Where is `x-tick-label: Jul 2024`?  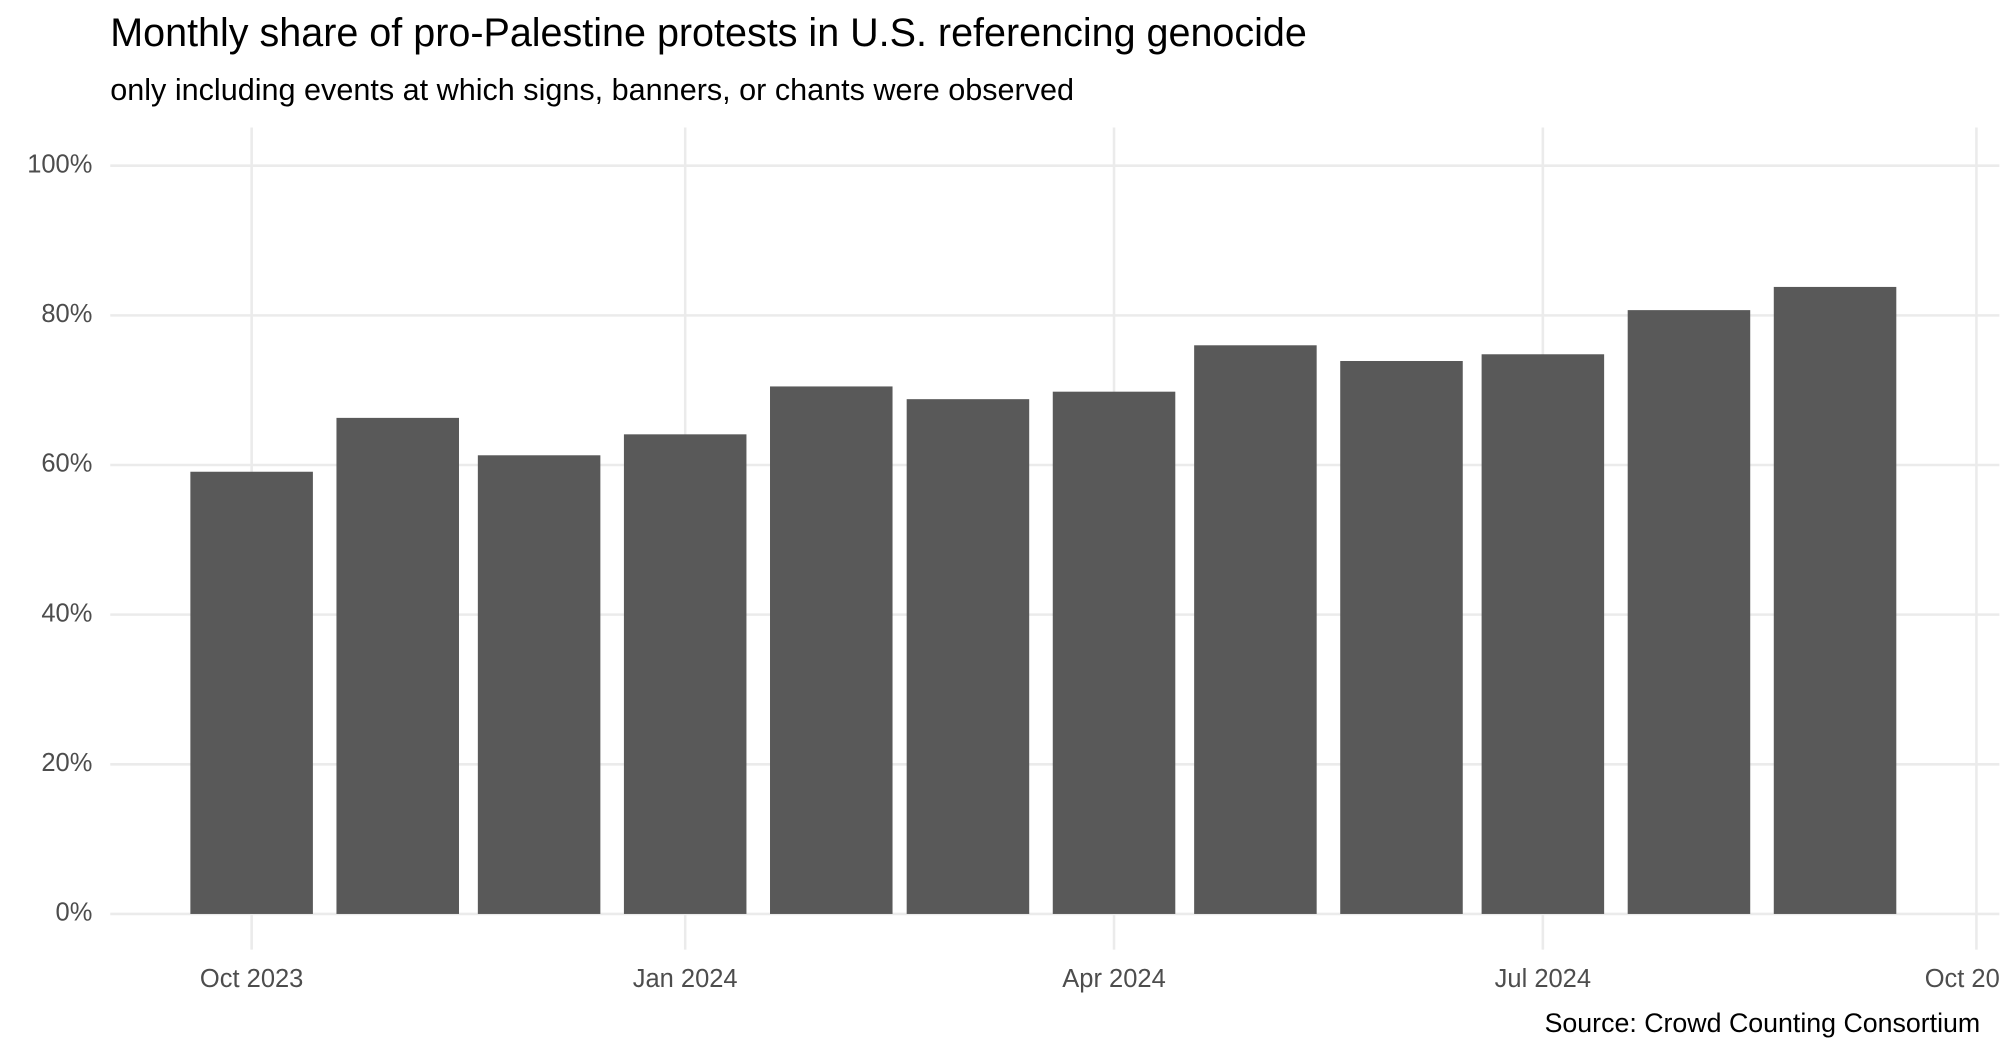
x-tick-label: Jul 2024 is located at coordinates (1543, 979).